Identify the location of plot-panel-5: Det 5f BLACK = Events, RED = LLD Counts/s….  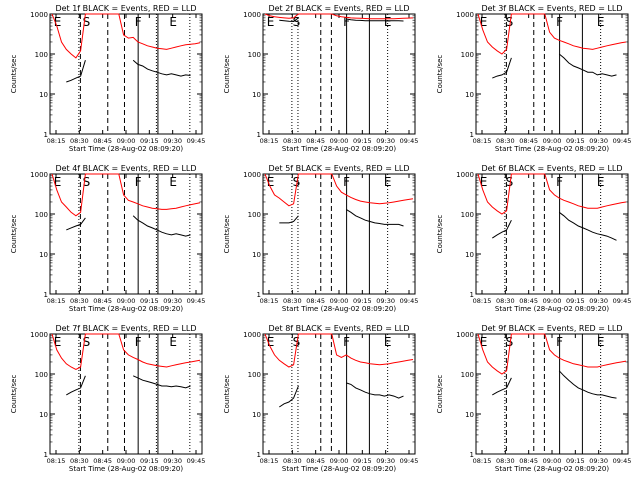
(320, 238).